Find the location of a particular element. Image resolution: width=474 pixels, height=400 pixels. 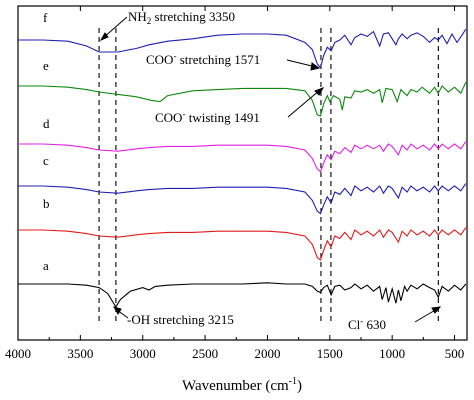

oh-annotation: -OH stretching 3215 is located at coordinates (180, 319).